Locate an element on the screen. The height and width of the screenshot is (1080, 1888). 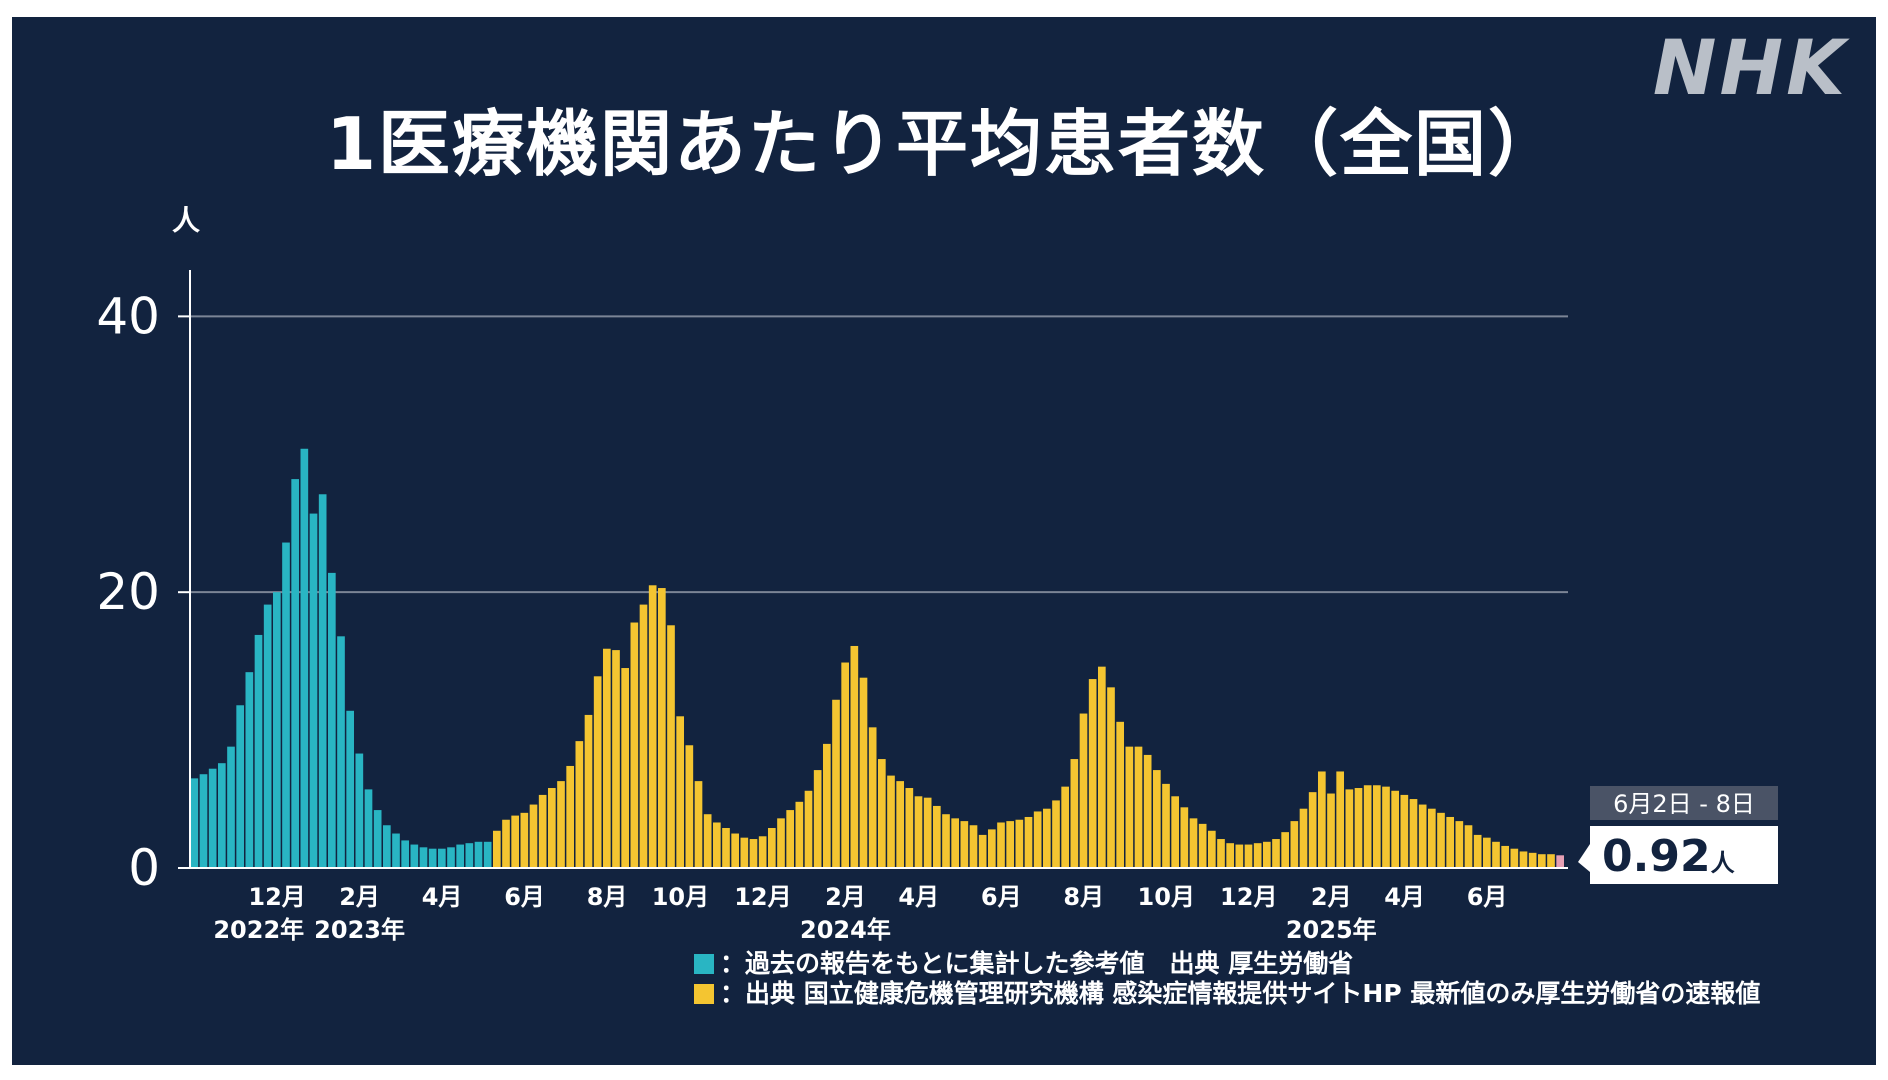
y-axis-unit: 人 is located at coordinates (186, 220).